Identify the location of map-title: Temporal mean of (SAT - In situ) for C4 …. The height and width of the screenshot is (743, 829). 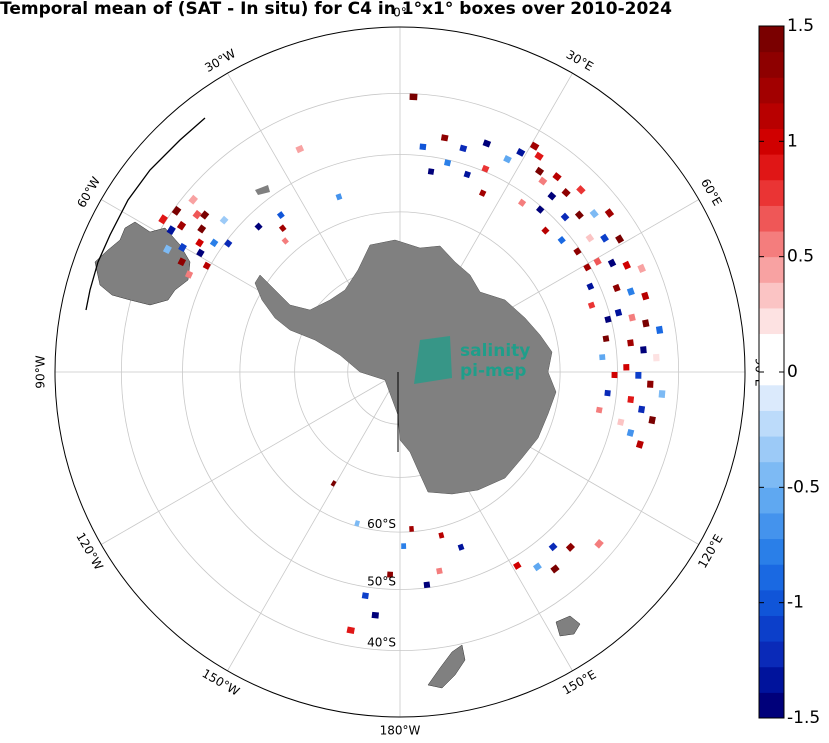
(336, 9).